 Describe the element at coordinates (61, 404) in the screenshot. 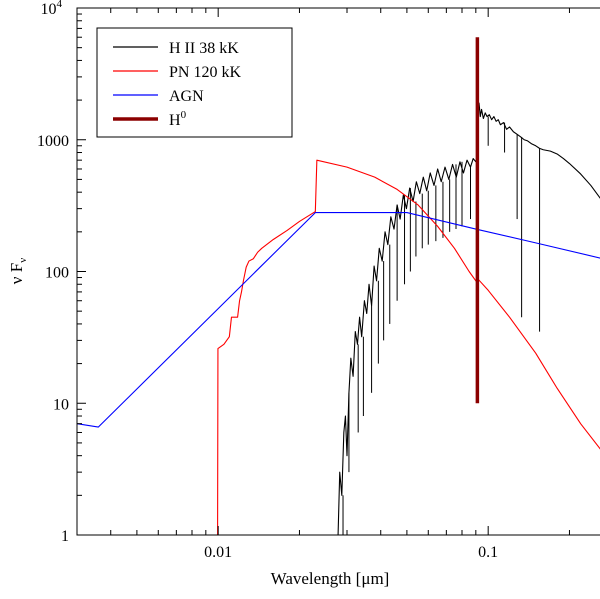

I see `y-tick-label-1: 10` at that location.